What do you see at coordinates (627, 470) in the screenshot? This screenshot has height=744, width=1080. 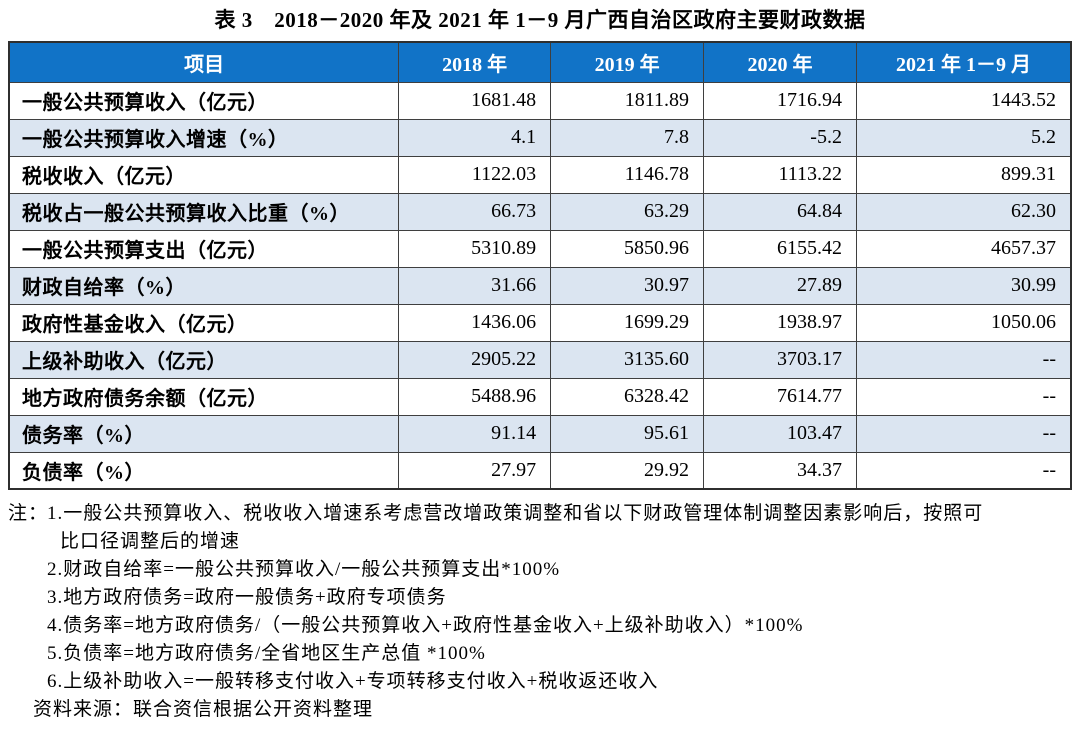 I see `value-cell: 29.92` at bounding box center [627, 470].